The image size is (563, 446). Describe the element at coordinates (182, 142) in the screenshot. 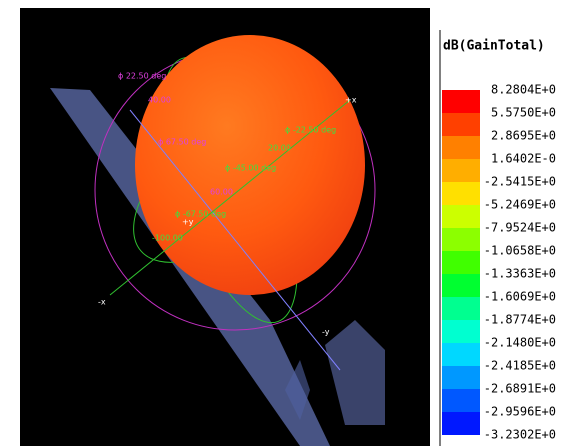

I see `annotation: ϕ 67.50 deg` at that location.